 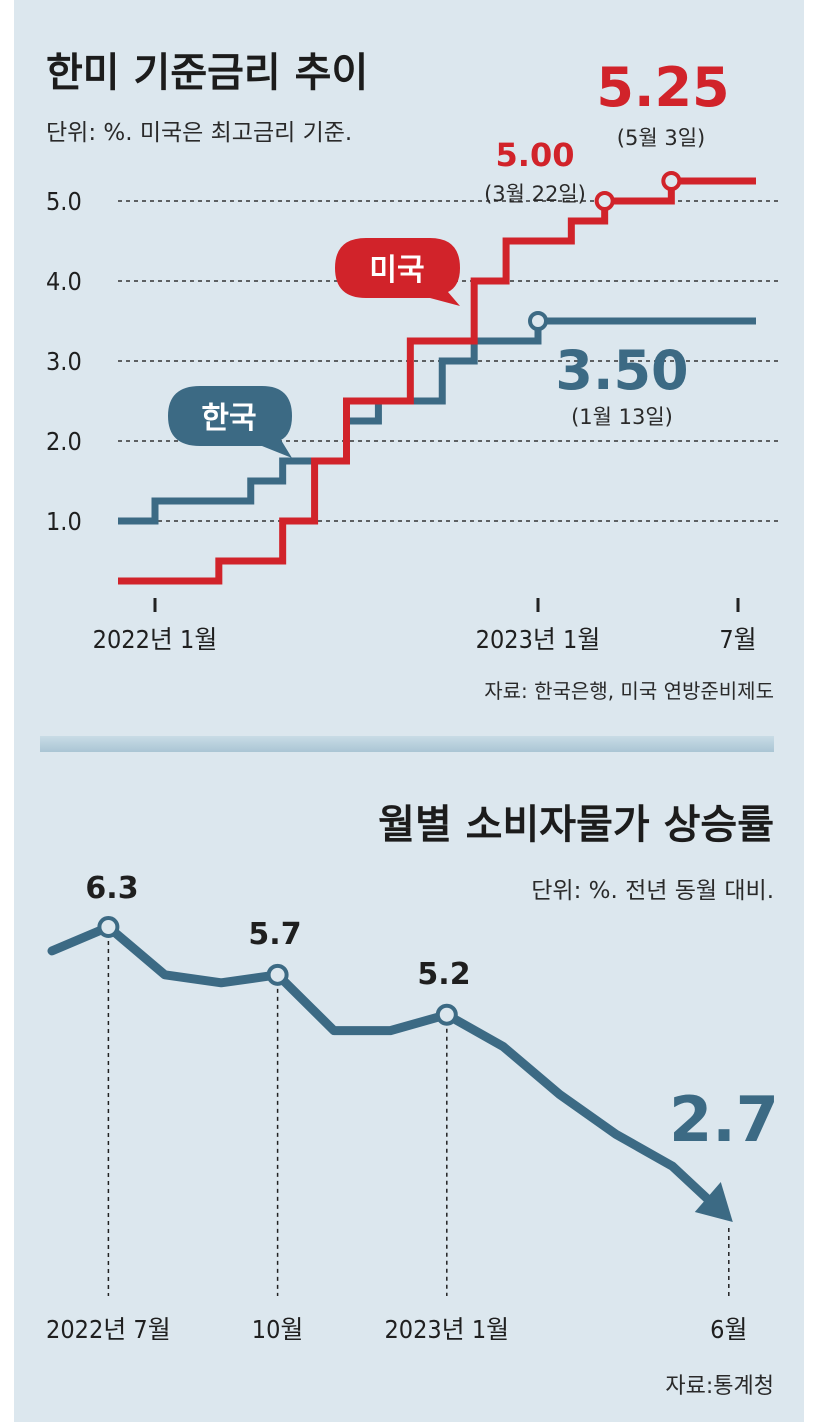 I want to click on kr-bubble-label: 한국, so click(x=228, y=418).